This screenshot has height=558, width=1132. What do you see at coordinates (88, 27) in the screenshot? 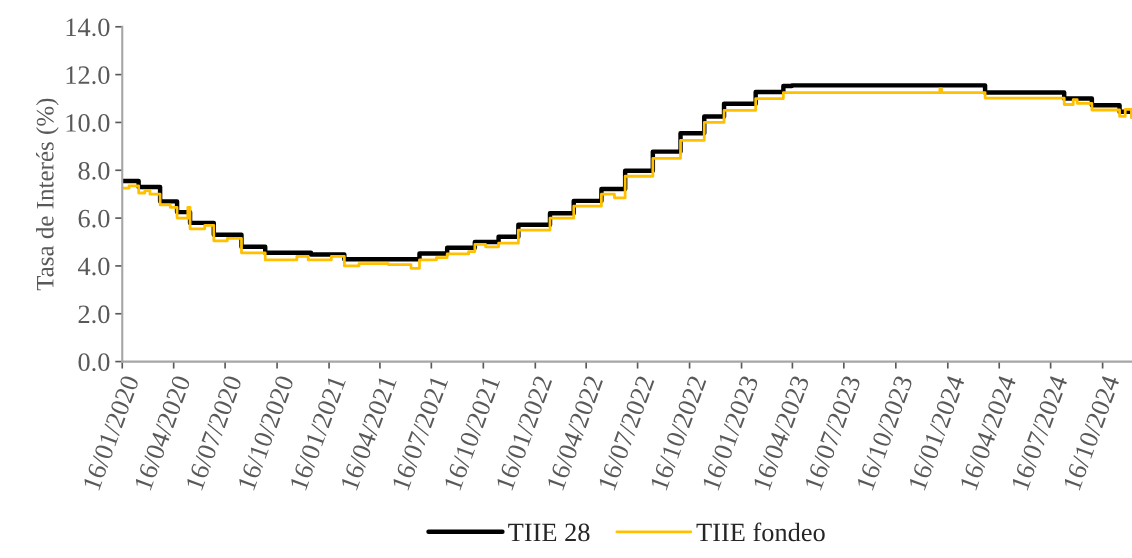
I see `y-tick-label: 14.0` at bounding box center [88, 27].